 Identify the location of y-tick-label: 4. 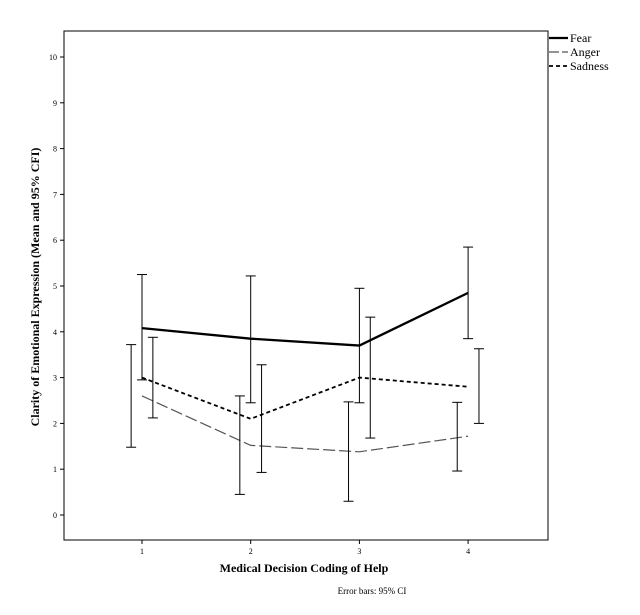
(55, 332).